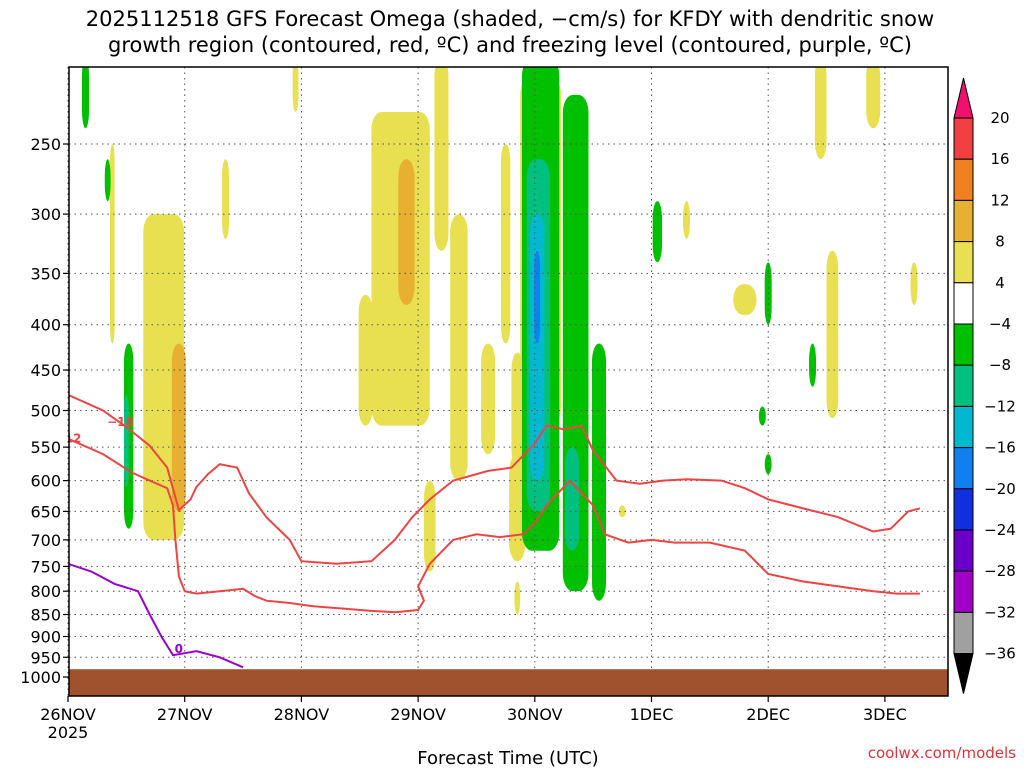  I want to click on y-tick-label: 450, so click(45, 370).